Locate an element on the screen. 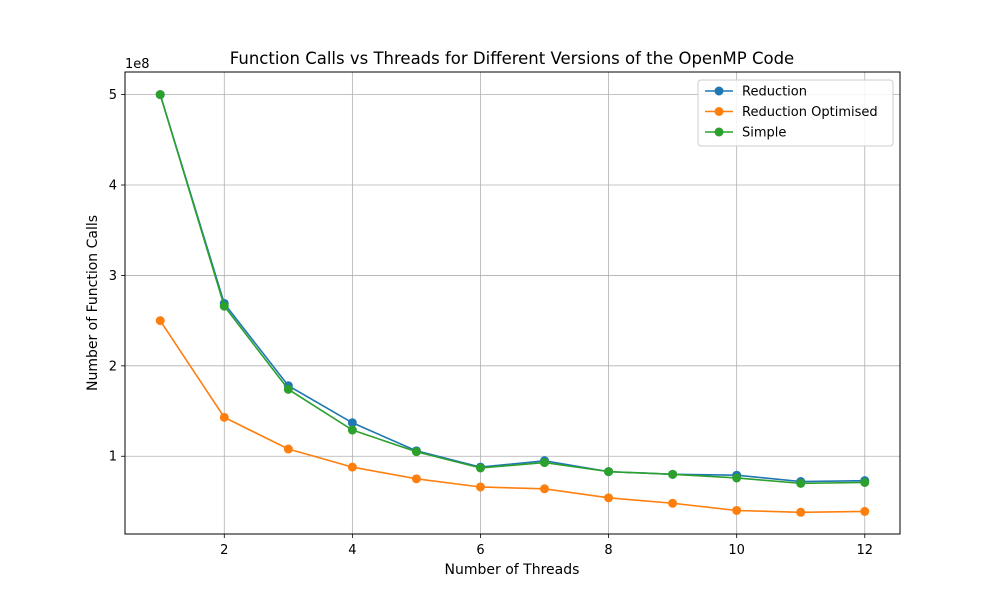 This screenshot has height=600, width=1000. y-offset-label: 1e8 is located at coordinates (137, 64).